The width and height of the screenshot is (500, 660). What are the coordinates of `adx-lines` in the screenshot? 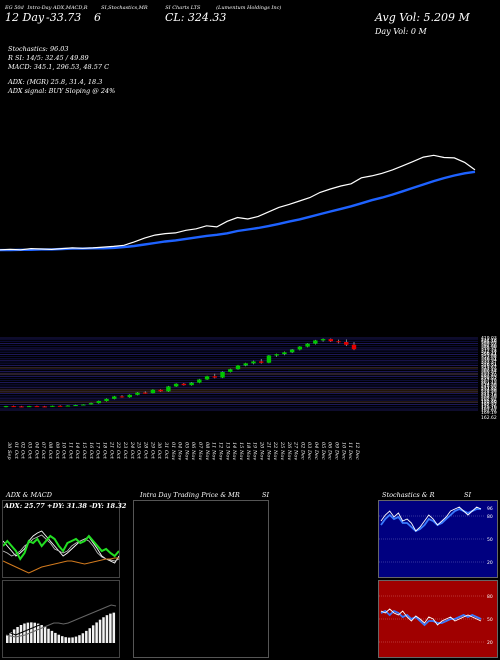 It's located at (61, 552).